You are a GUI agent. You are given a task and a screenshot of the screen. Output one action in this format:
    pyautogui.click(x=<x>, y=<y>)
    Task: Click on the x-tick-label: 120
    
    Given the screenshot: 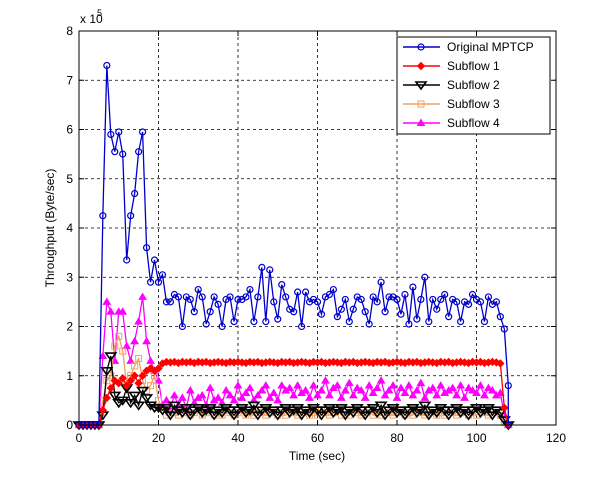 What is the action you would take?
    pyautogui.click(x=556, y=438)
    